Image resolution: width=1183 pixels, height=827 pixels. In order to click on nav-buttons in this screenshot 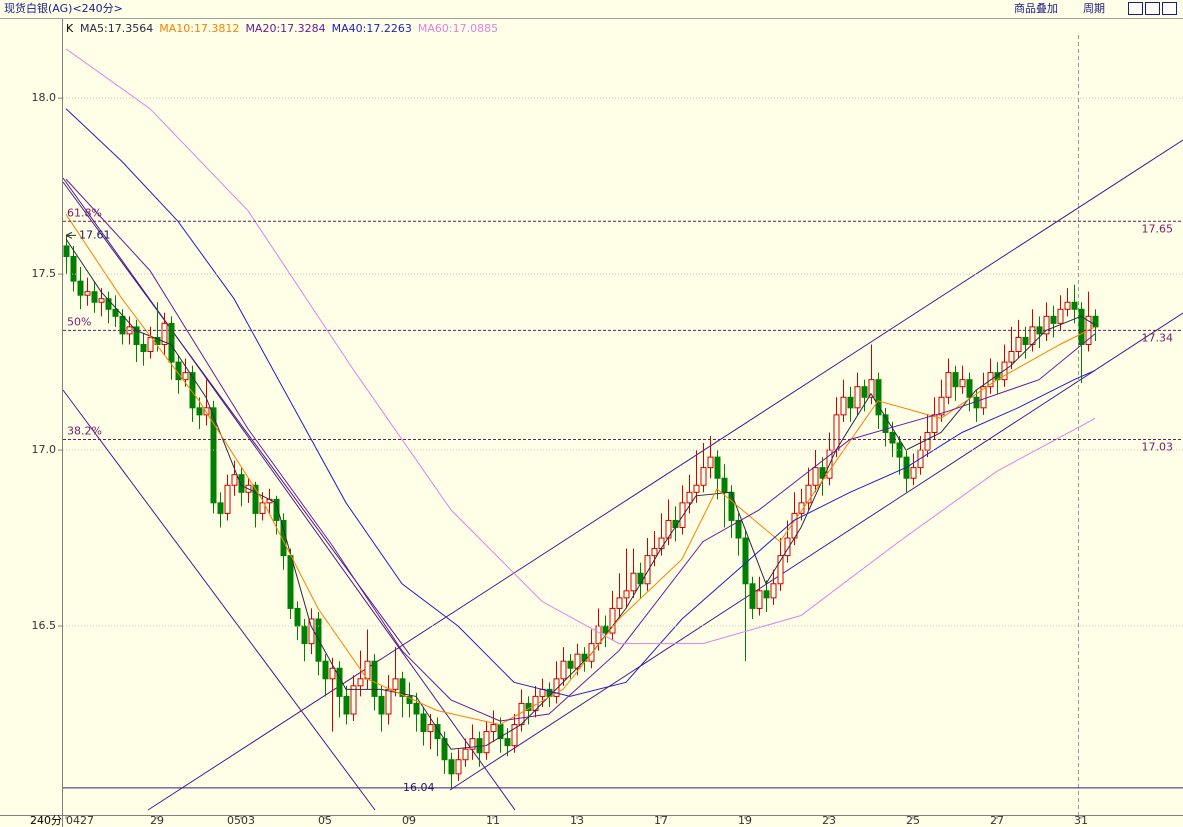, I will do `click(1152, 8)`.